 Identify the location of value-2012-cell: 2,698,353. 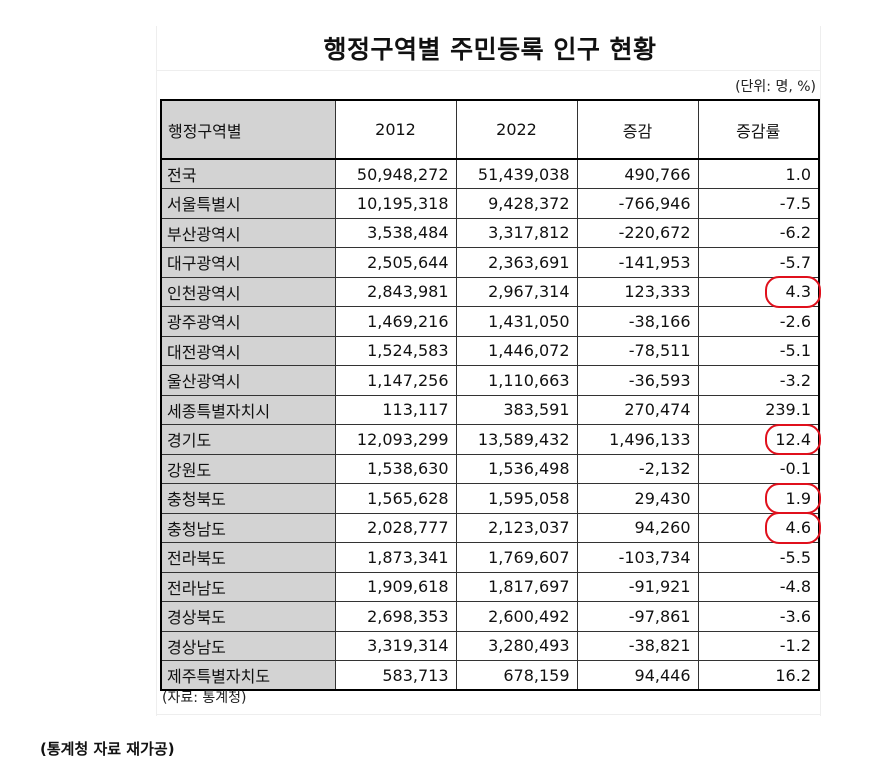
(395, 616).